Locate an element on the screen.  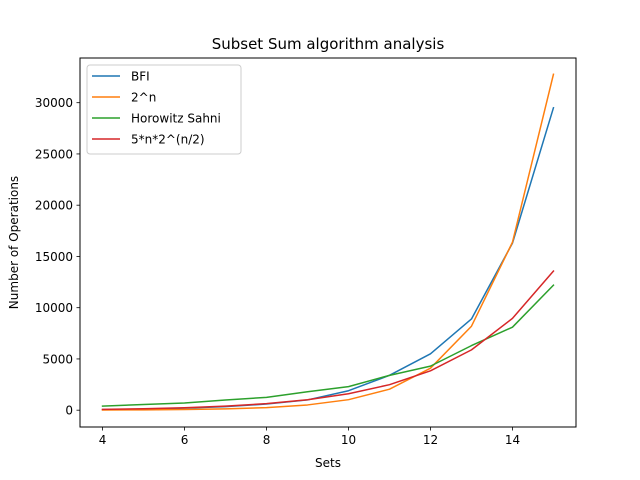
y-axis: 0 5000 10000 15000 20000 25000 30000 is located at coordinates (57, 257).